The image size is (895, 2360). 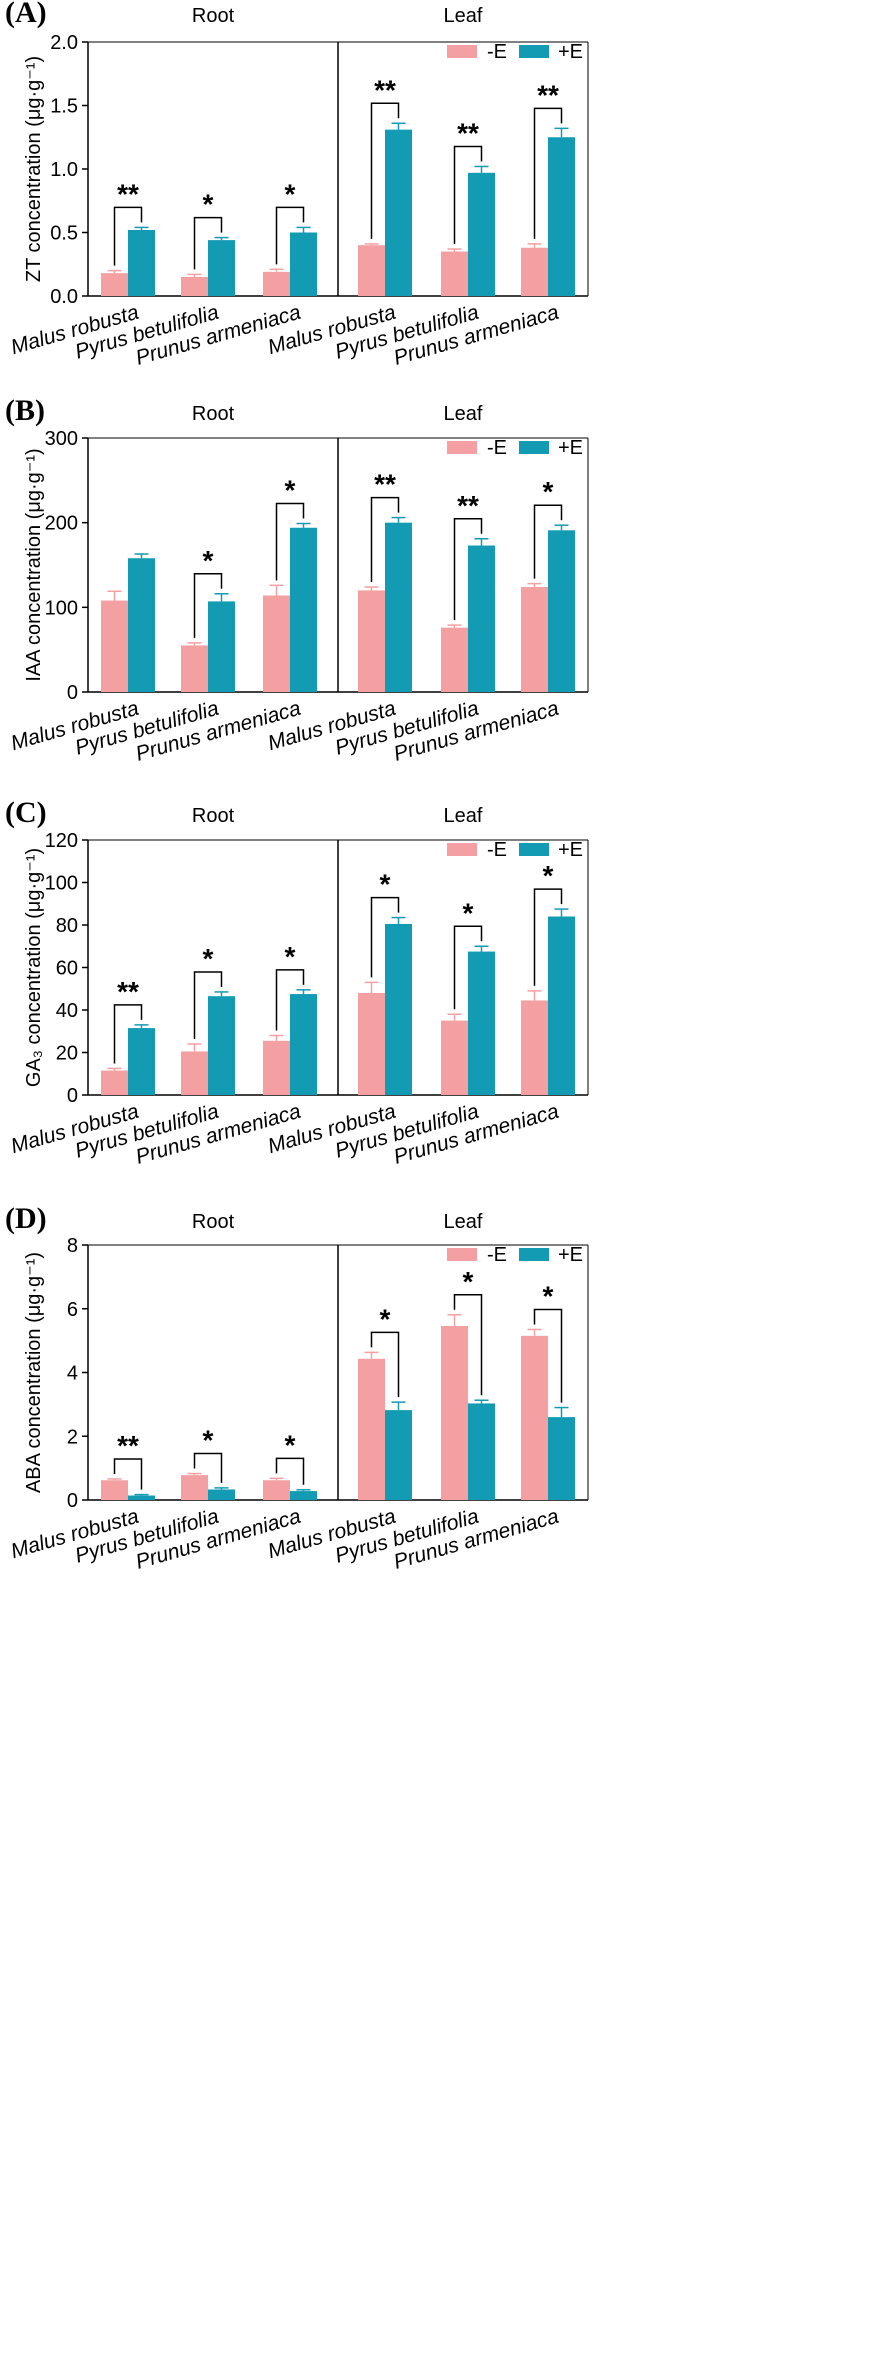 I want to click on panel-label: (D), so click(x=26, y=1218).